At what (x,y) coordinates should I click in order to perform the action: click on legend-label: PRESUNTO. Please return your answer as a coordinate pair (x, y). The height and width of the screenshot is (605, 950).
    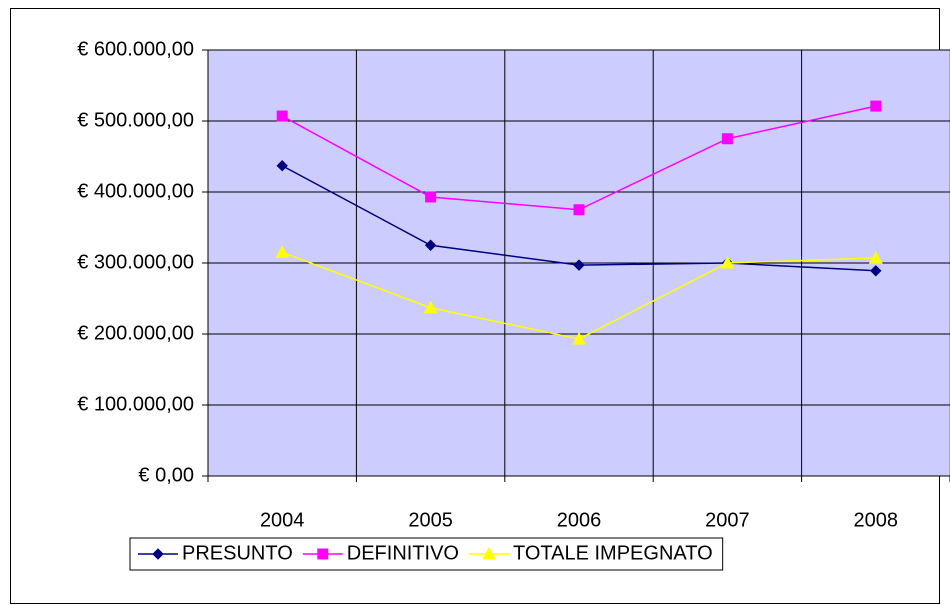
    Looking at the image, I should click on (237, 553).